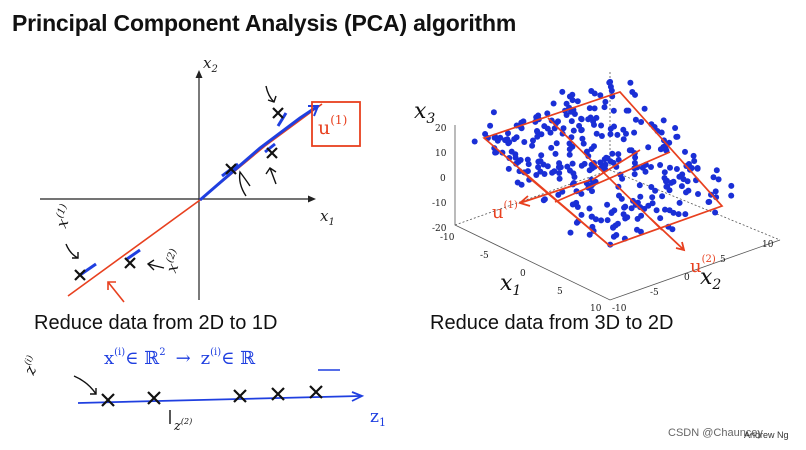  What do you see at coordinates (505, 211) in the screenshot?
I see `u1-3d-label: u(1)` at bounding box center [505, 211].